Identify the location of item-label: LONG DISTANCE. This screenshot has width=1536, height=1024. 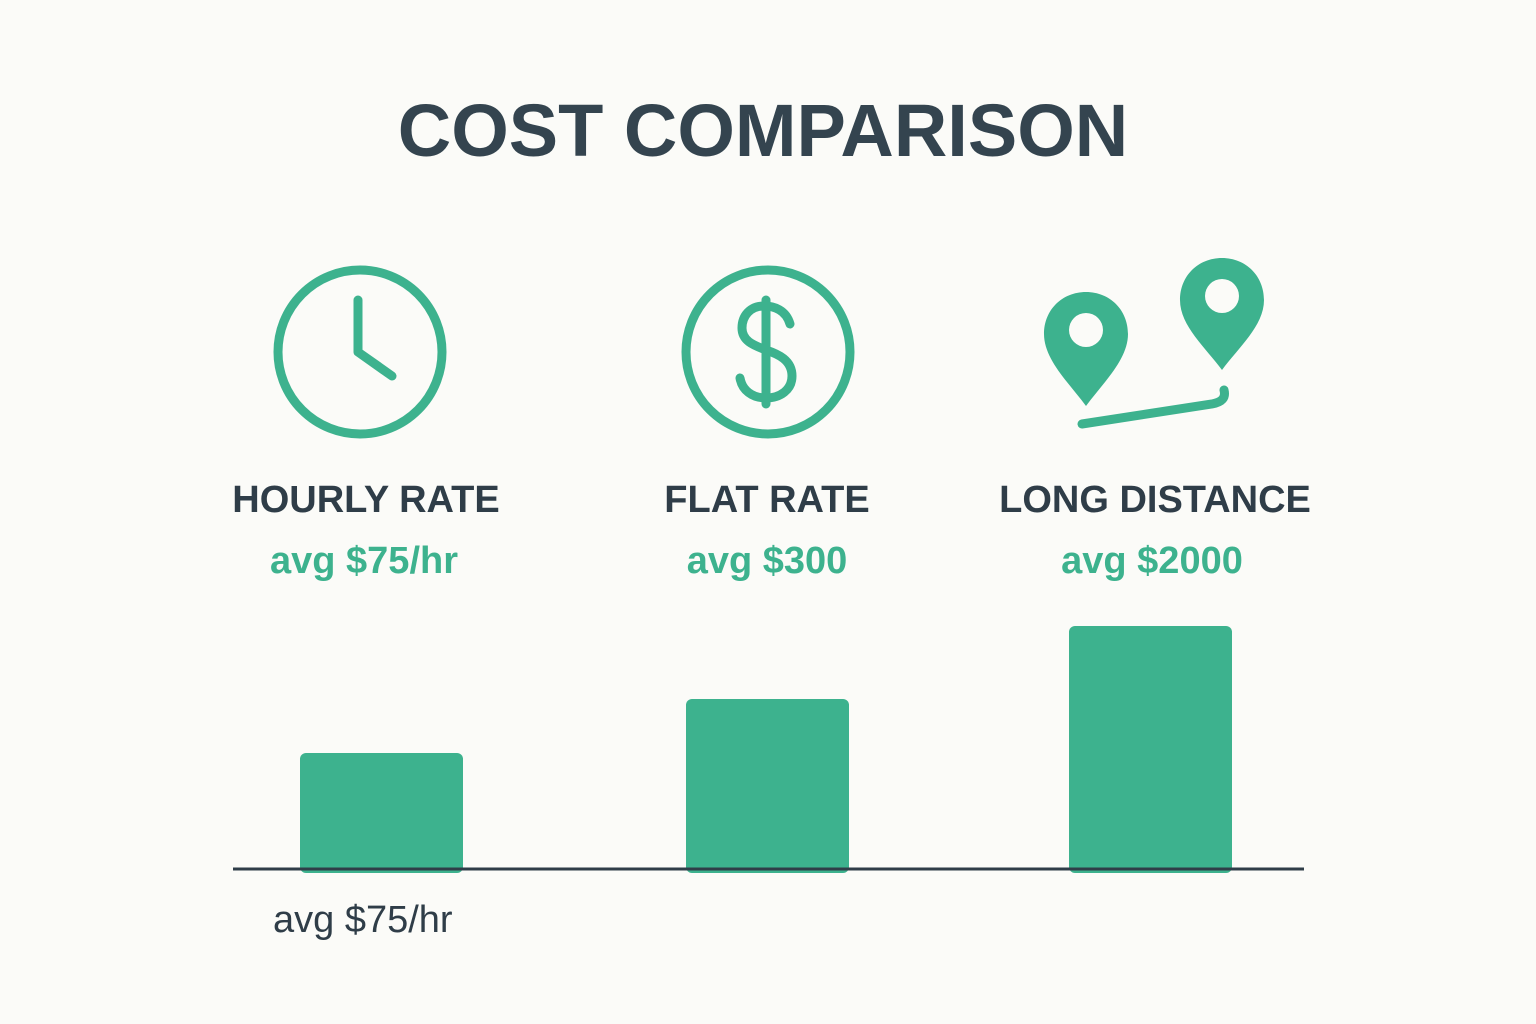
(1155, 500).